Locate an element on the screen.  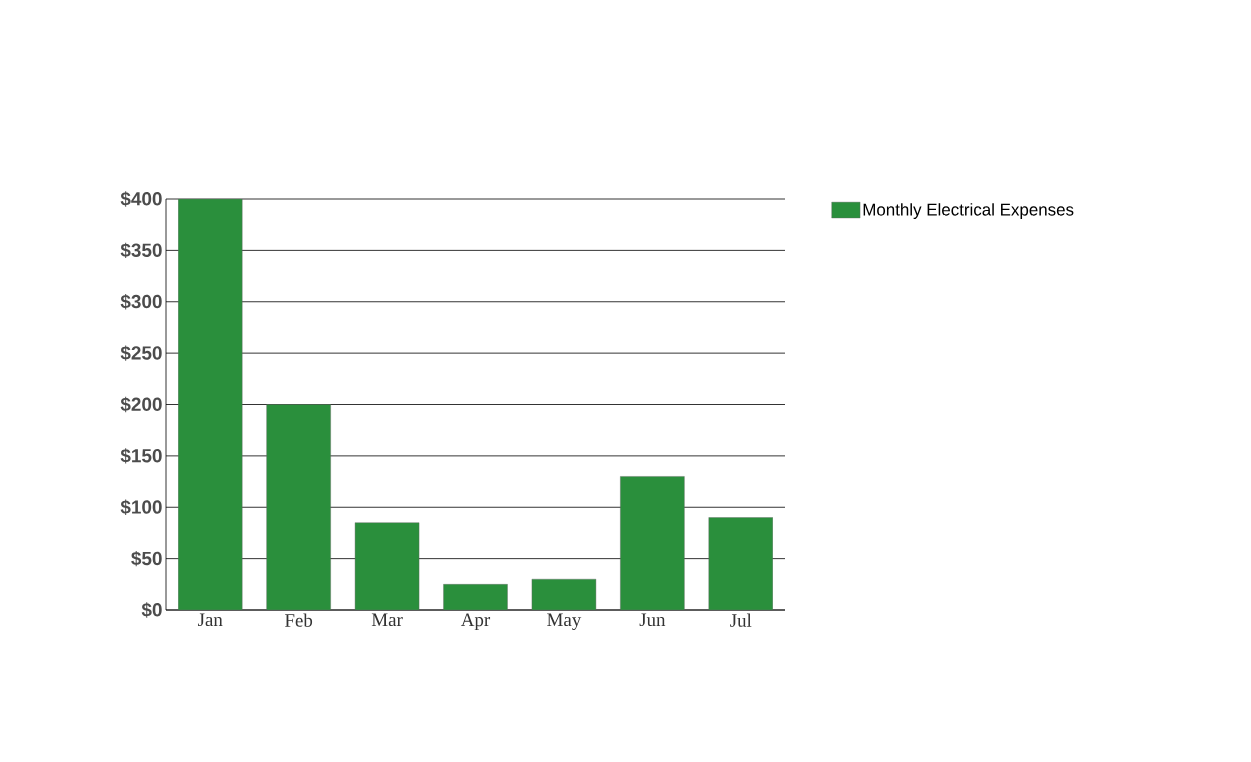
y-tick-label: $300 is located at coordinates (141, 302).